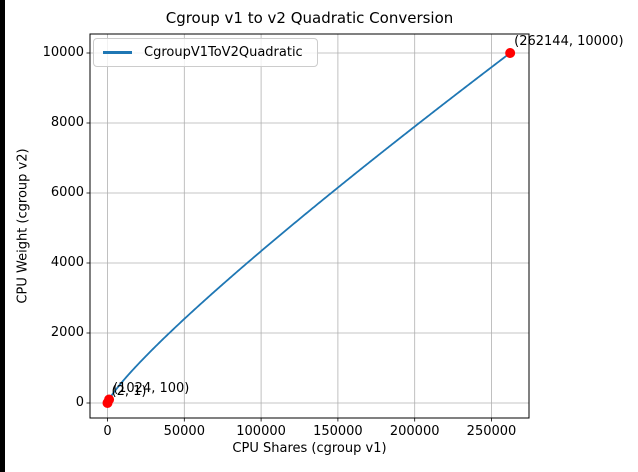 The width and height of the screenshot is (638, 472). I want to click on chart-title: Cgroup v1 to v2 Quadratic Conversion, so click(309, 18).